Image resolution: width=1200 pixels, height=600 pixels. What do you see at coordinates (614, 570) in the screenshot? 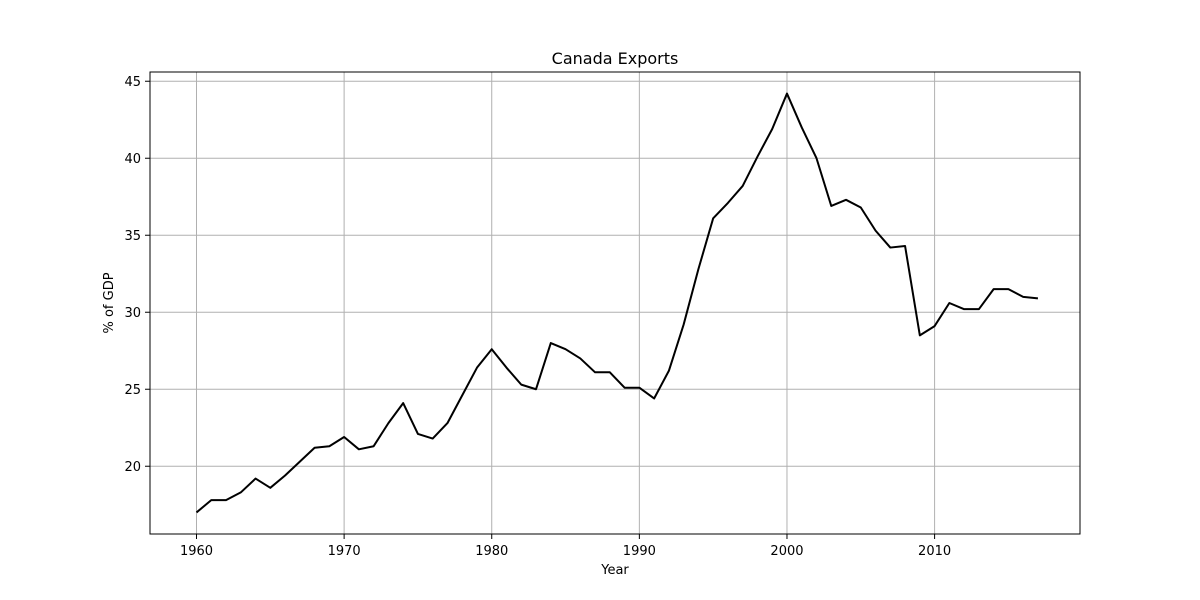
I see `x-axis-label: Year` at bounding box center [614, 570].